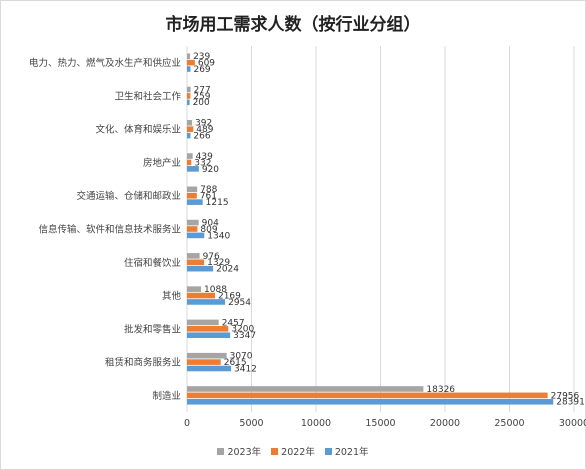  I want to click on data-label: 788, so click(208, 190).